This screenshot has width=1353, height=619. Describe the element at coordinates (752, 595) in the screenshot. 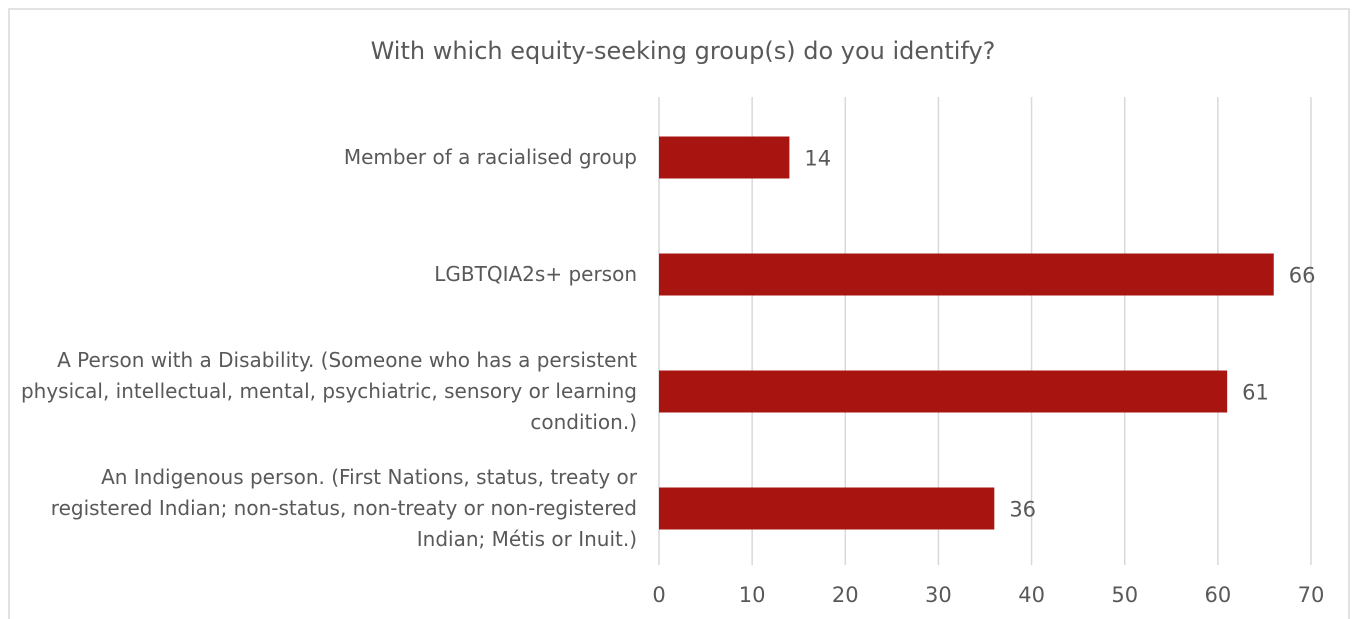

I see `x-tick-label: 10` at that location.